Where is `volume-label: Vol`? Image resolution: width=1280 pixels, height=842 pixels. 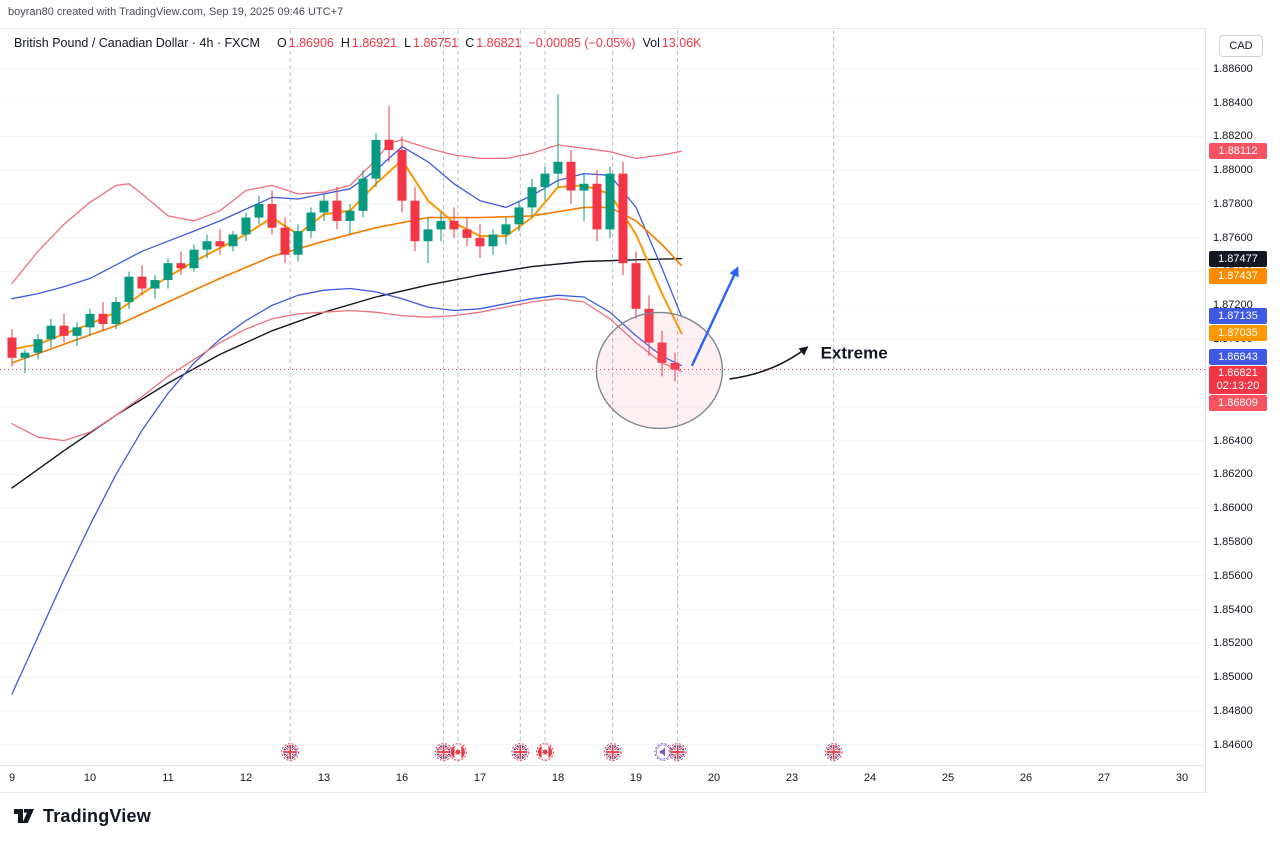
volume-label: Vol is located at coordinates (651, 43).